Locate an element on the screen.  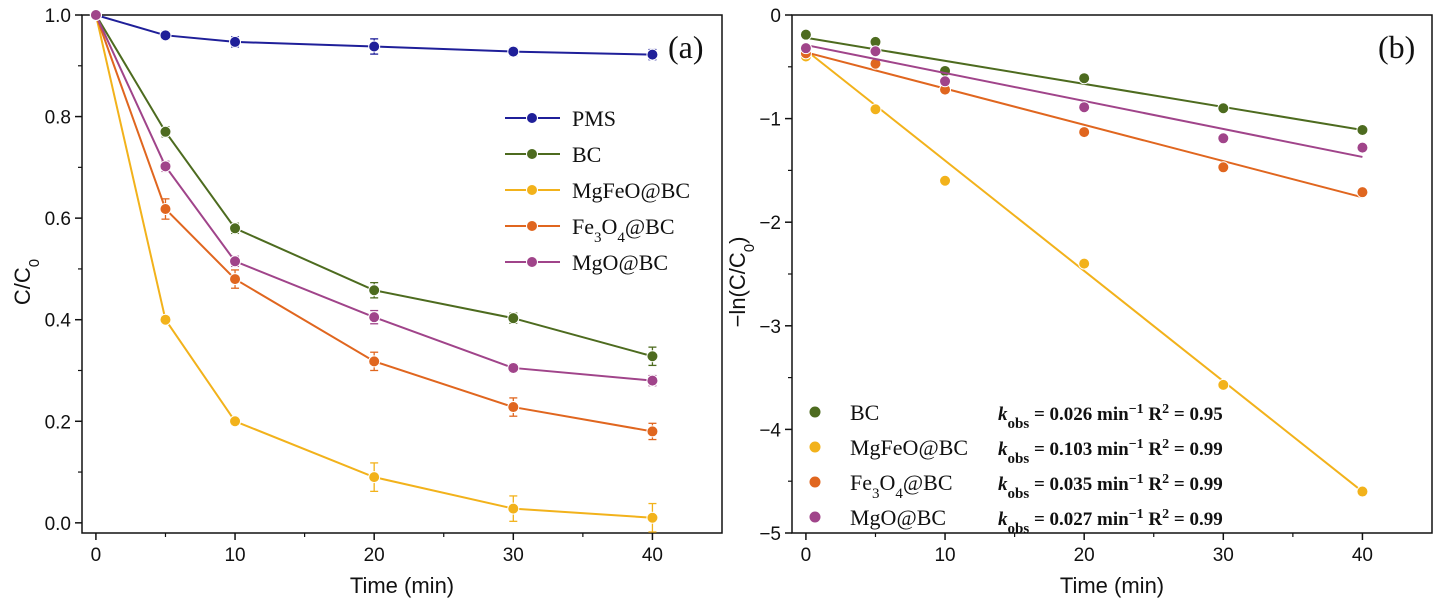
y-tick-label: 0.4 is located at coordinates (58, 321).